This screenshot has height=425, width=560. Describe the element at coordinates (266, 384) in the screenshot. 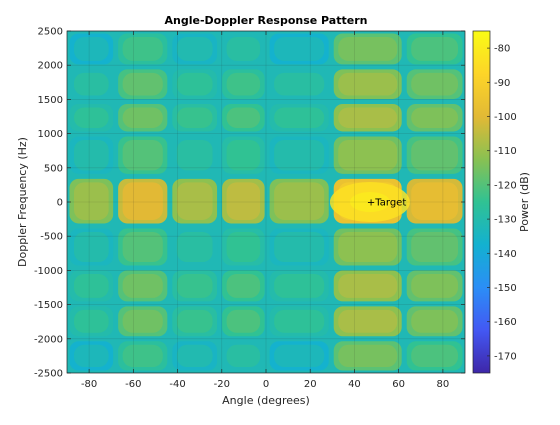

I see `x-tick-label: 0` at that location.